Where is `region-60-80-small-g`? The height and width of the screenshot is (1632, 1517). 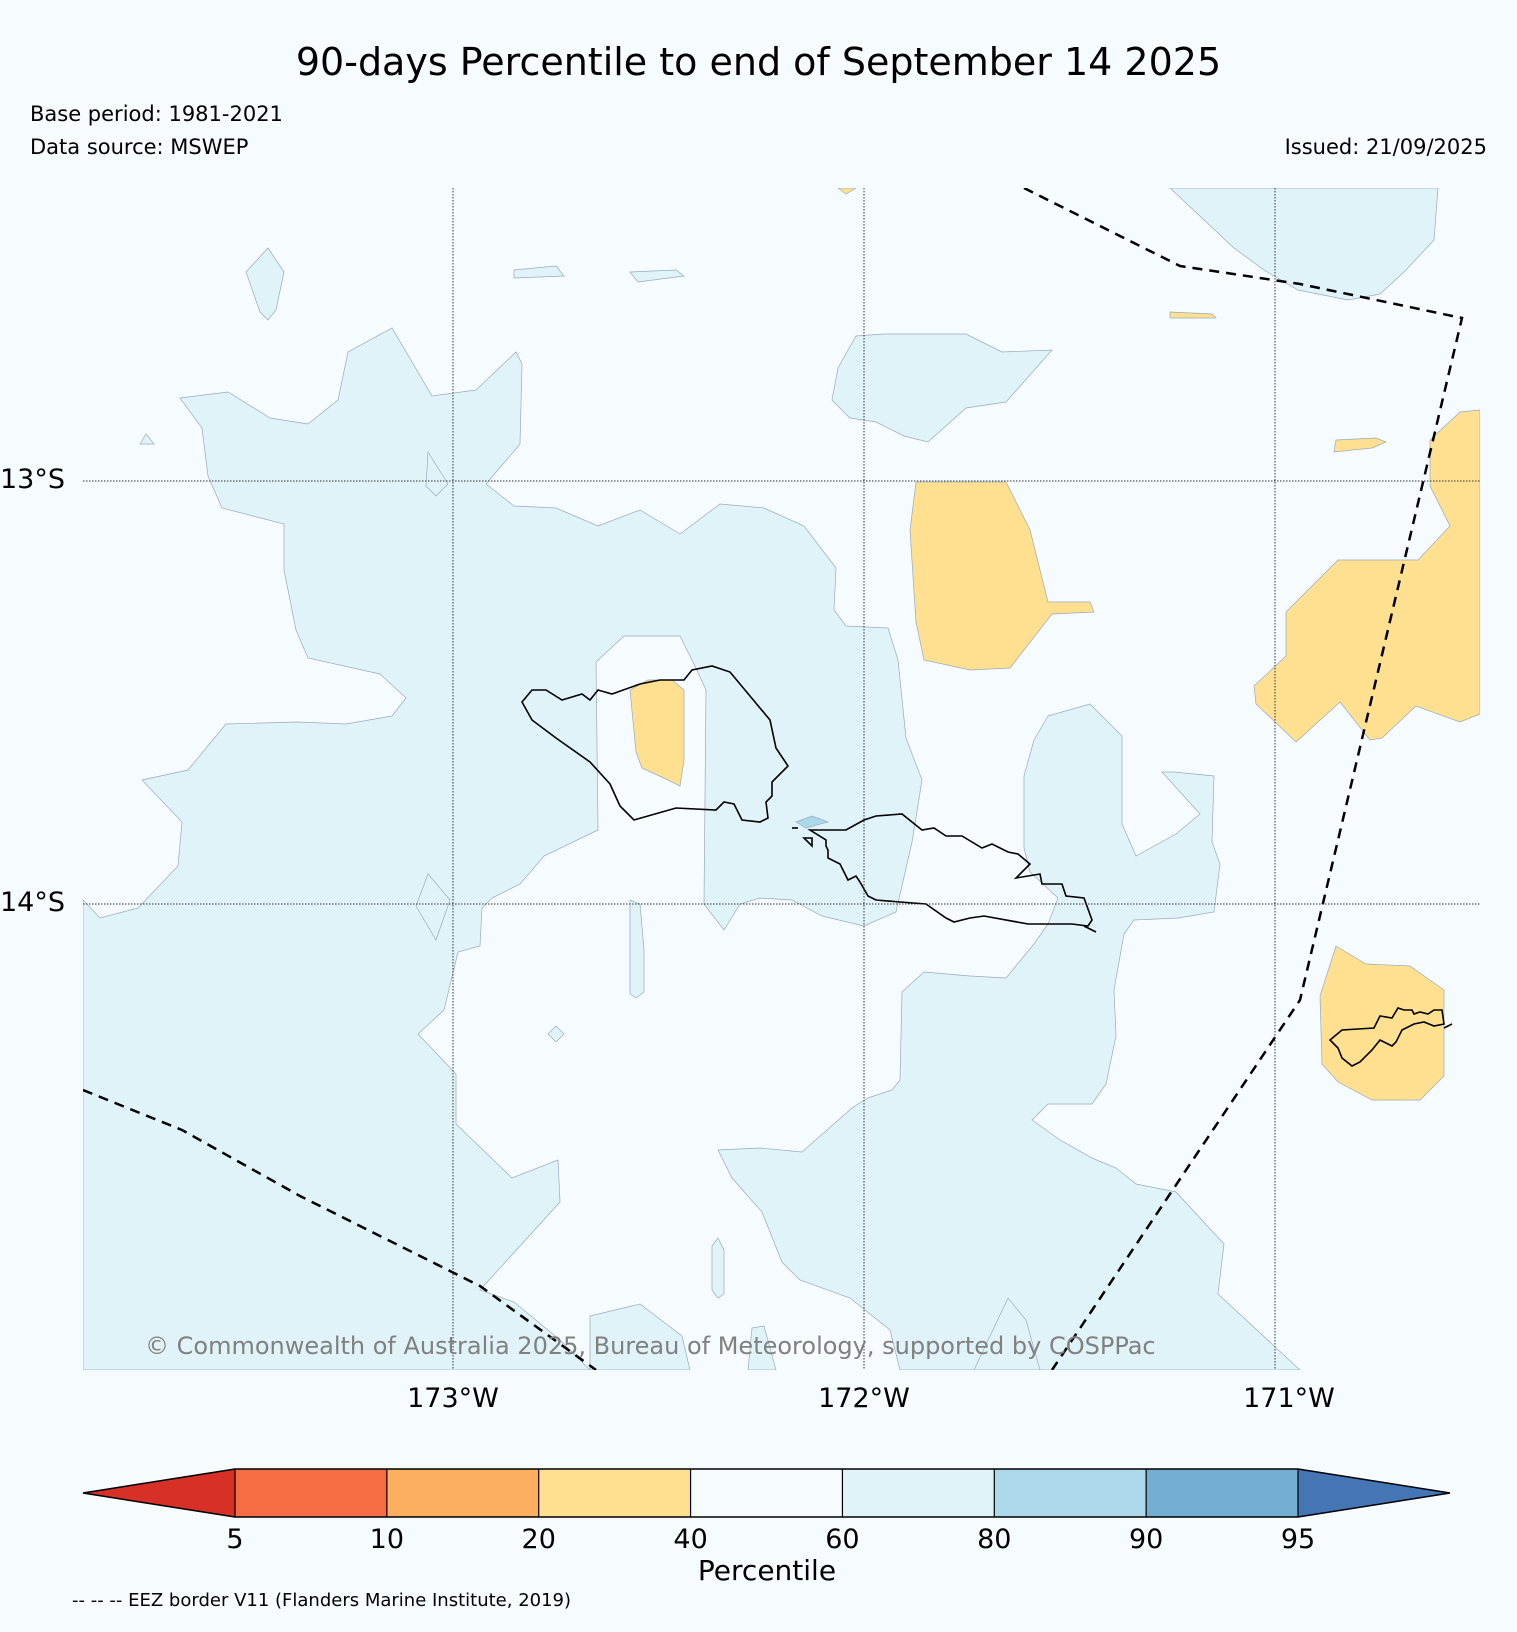 region-60-80-small-g is located at coordinates (718, 1268).